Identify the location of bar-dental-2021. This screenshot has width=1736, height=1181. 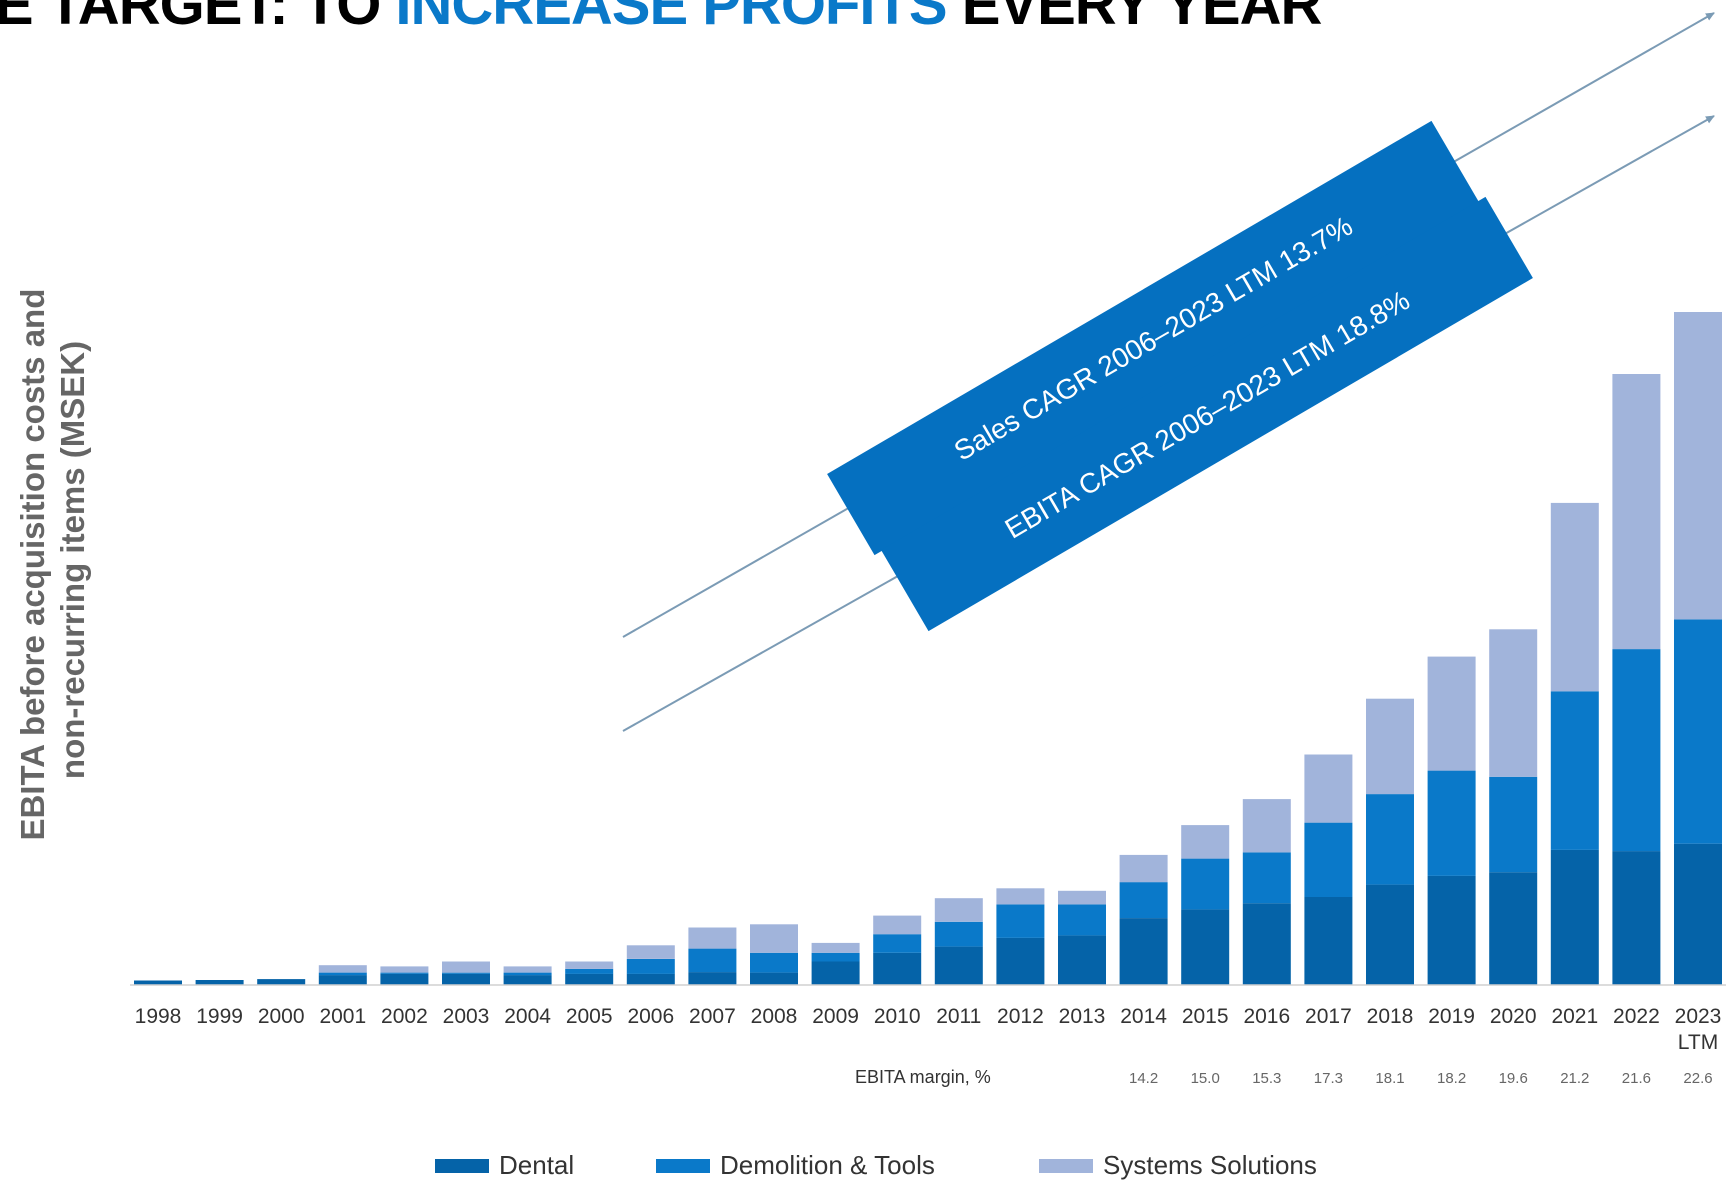
(1574, 917).